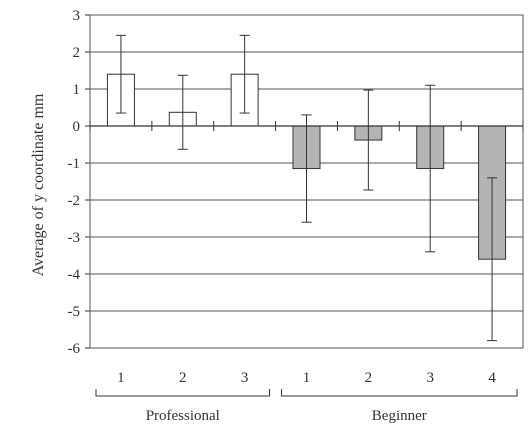 Image resolution: width=528 pixels, height=433 pixels. What do you see at coordinates (74, 238) in the screenshot?
I see `y-tick-label: -3` at bounding box center [74, 238].